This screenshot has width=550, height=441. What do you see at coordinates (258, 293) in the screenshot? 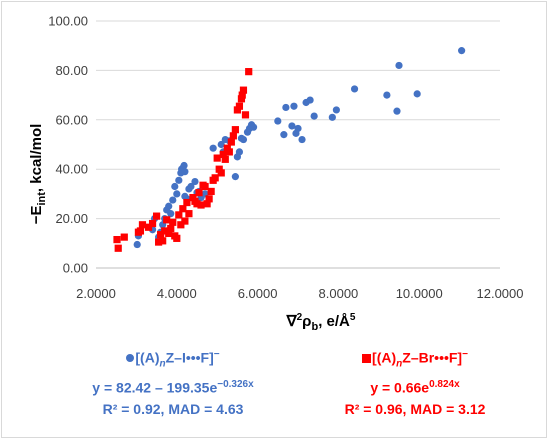
I see `x-tick-label: 6.0000` at bounding box center [258, 293].